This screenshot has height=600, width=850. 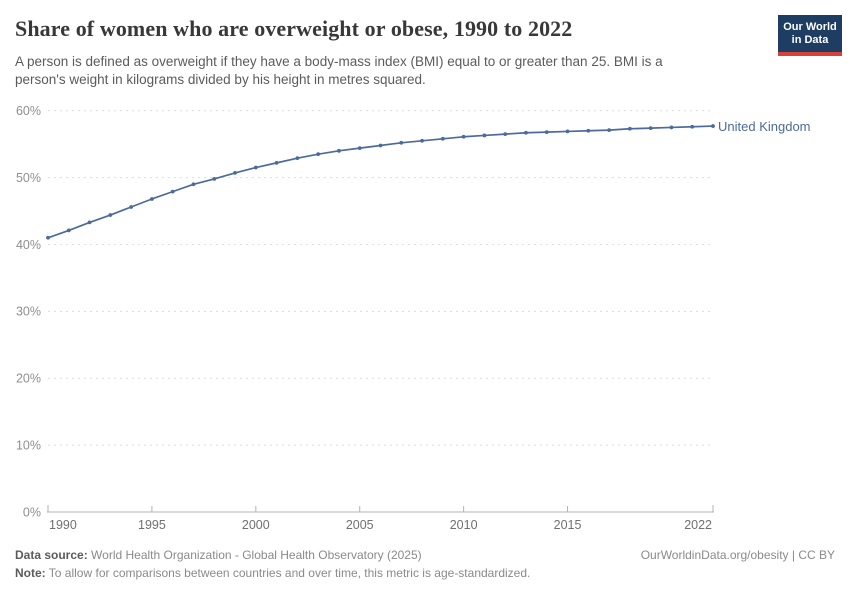 I want to click on x-axis-tick-label-1995: 1995, so click(x=152, y=525).